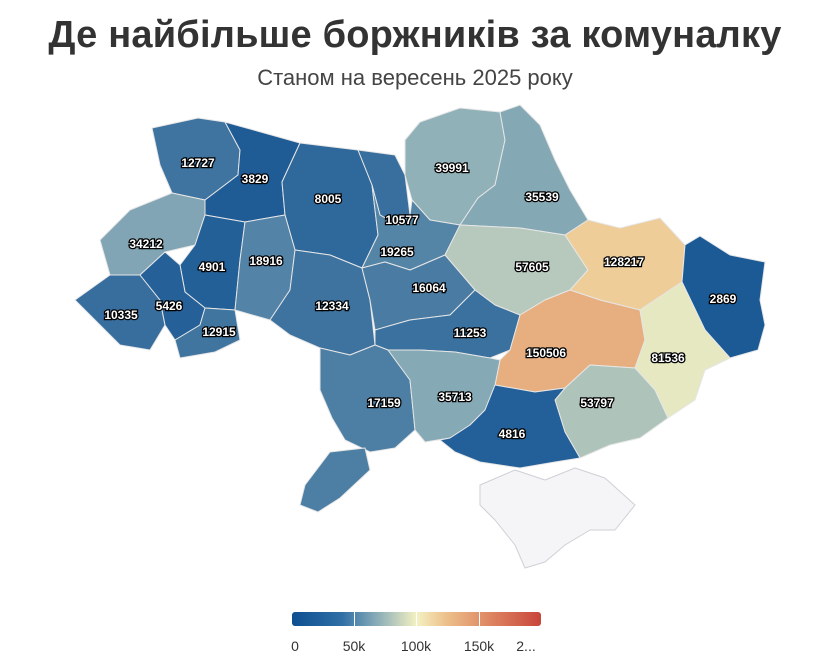  Describe the element at coordinates (212, 267) in the screenshot. I see `value-label-ternopil: 4901` at that location.